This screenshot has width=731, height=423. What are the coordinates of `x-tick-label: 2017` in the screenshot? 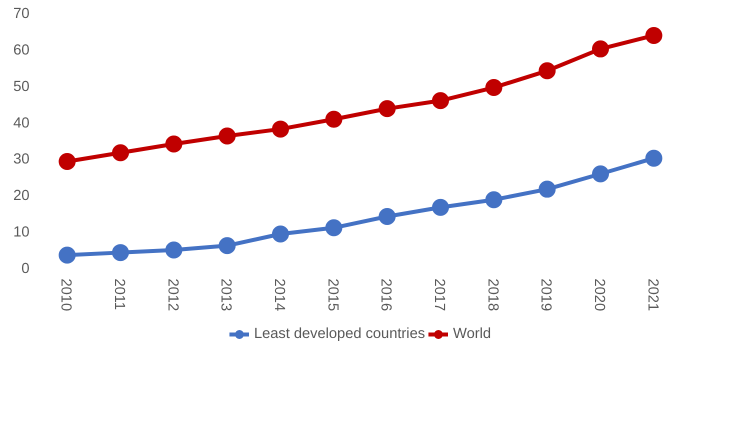 It's located at (439, 295).